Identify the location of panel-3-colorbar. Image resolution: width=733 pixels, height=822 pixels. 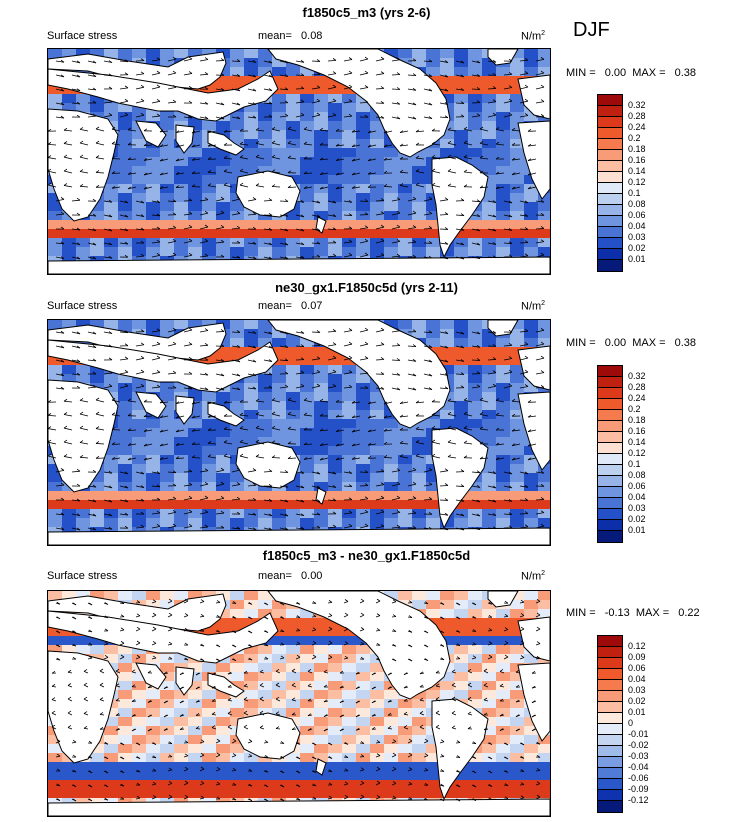
(610, 724).